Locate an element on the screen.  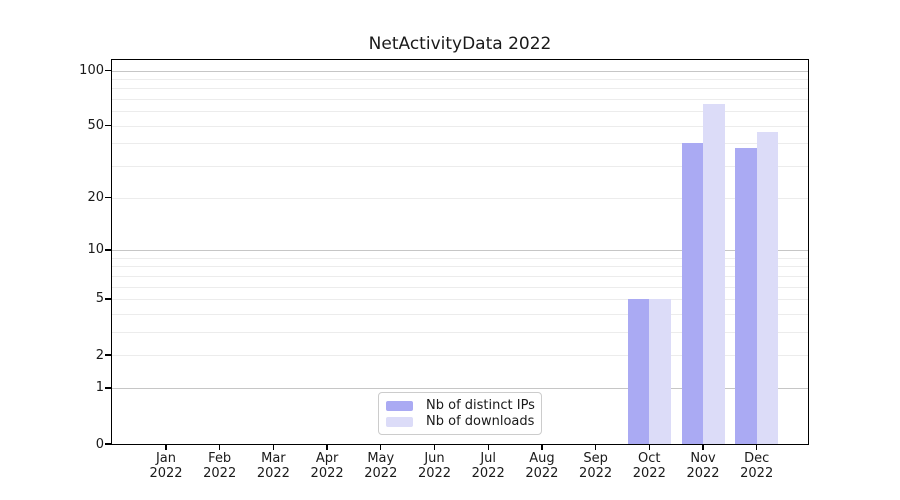
bar-dec-2022-downloads is located at coordinates (767, 288).